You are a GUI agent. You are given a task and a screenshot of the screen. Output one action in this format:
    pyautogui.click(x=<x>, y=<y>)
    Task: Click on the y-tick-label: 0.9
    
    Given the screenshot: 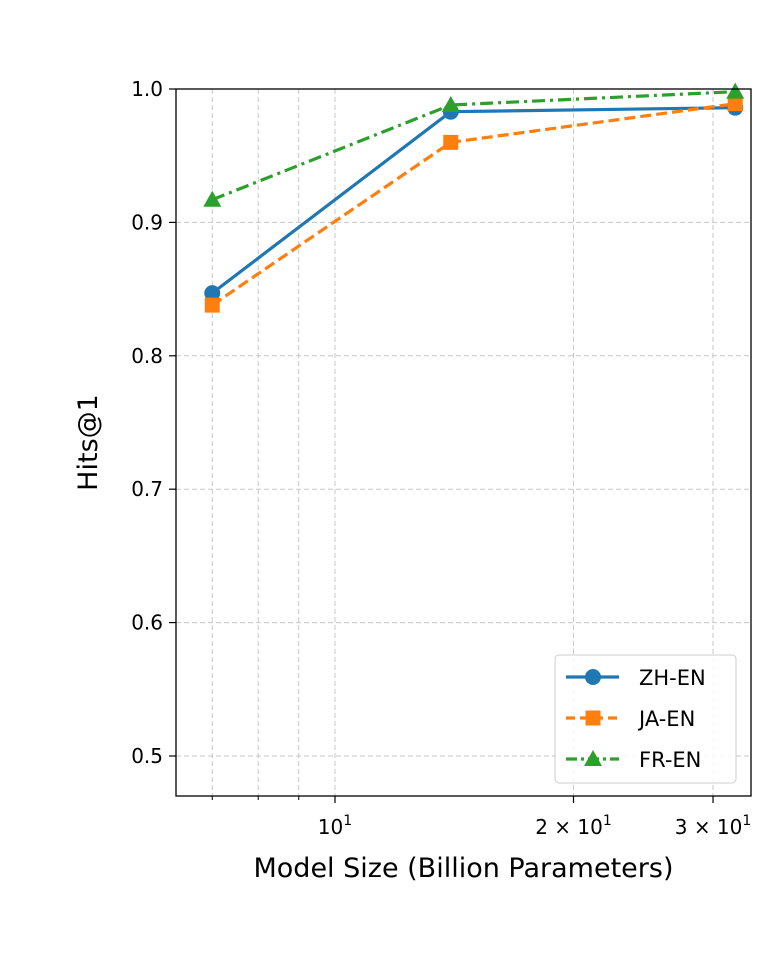 What is the action you would take?
    pyautogui.click(x=147, y=222)
    